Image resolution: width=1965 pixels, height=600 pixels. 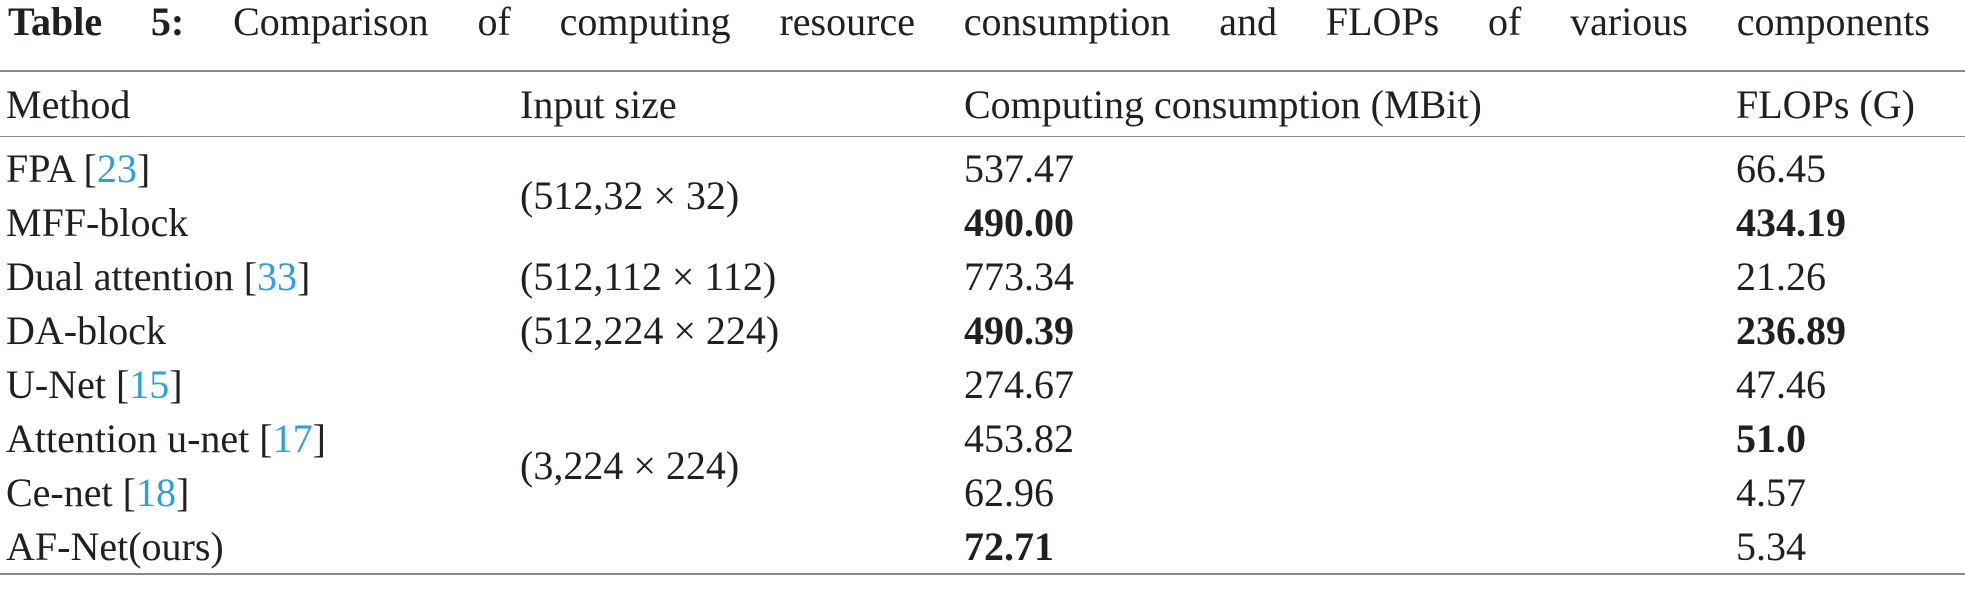 I want to click on table-row: FPA [23] (512,32 × 32) 537.47 66.45, so click(x=982, y=177).